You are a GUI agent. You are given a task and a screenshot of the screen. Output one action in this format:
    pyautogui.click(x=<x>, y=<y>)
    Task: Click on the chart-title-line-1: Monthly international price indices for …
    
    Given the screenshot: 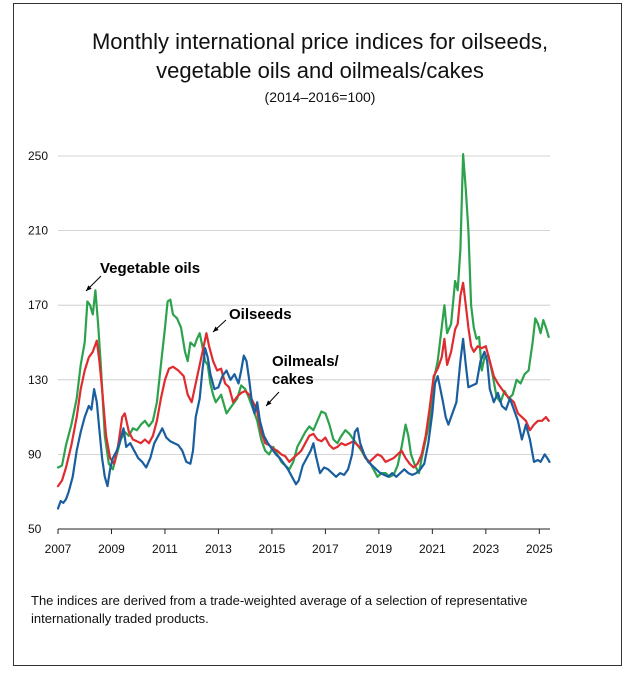 What is the action you would take?
    pyautogui.click(x=320, y=41)
    